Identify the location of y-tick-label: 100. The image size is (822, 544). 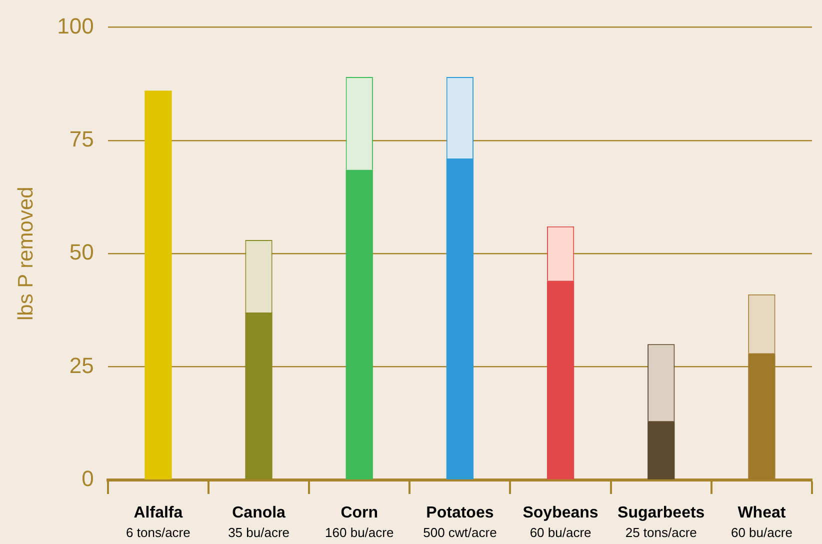
(75, 25).